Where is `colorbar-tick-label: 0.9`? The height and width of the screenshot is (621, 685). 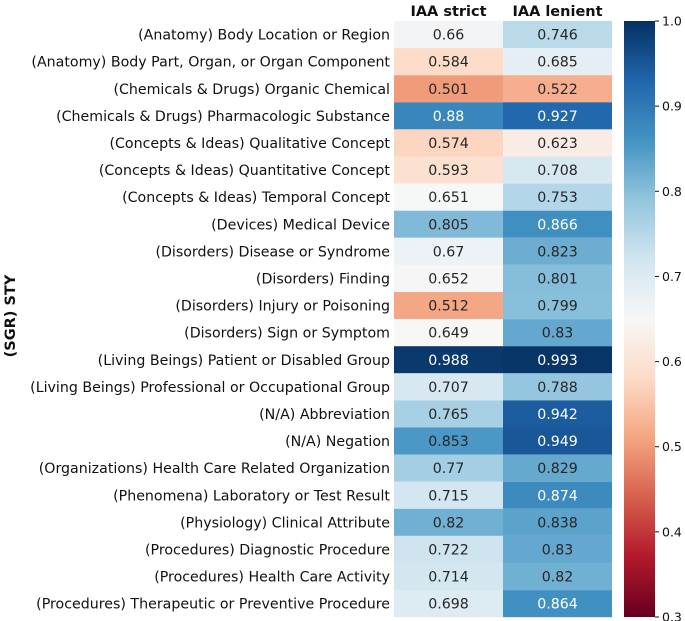
colorbar-tick-label: 0.9 is located at coordinates (672, 106).